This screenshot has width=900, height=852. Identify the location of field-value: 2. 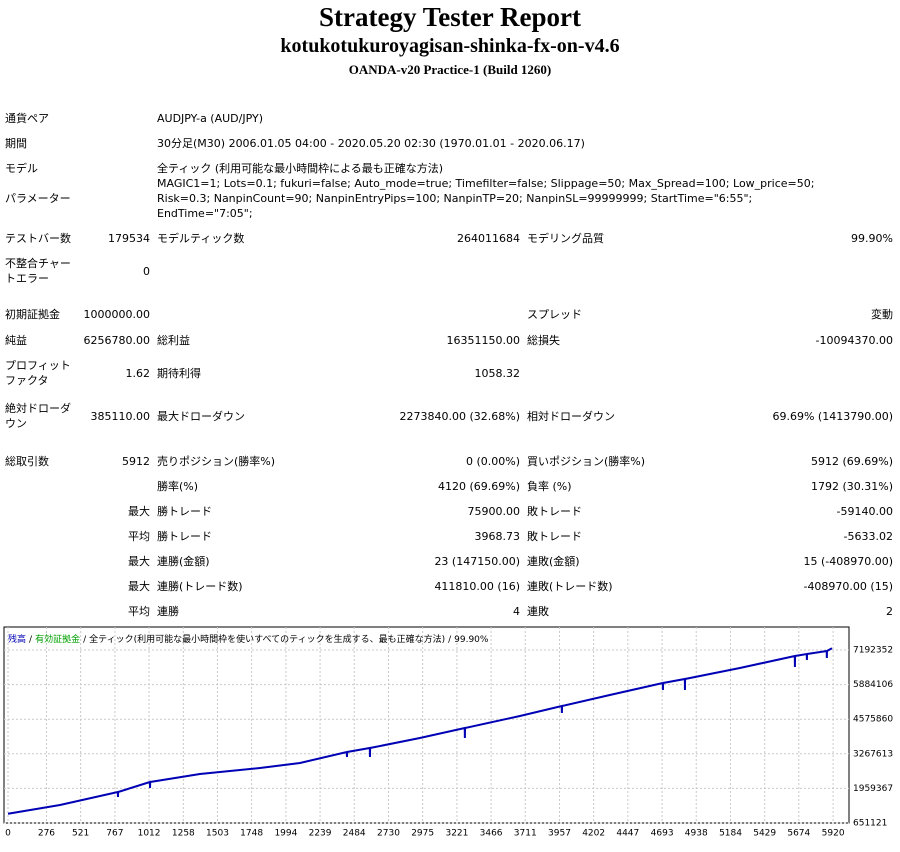
(889, 611).